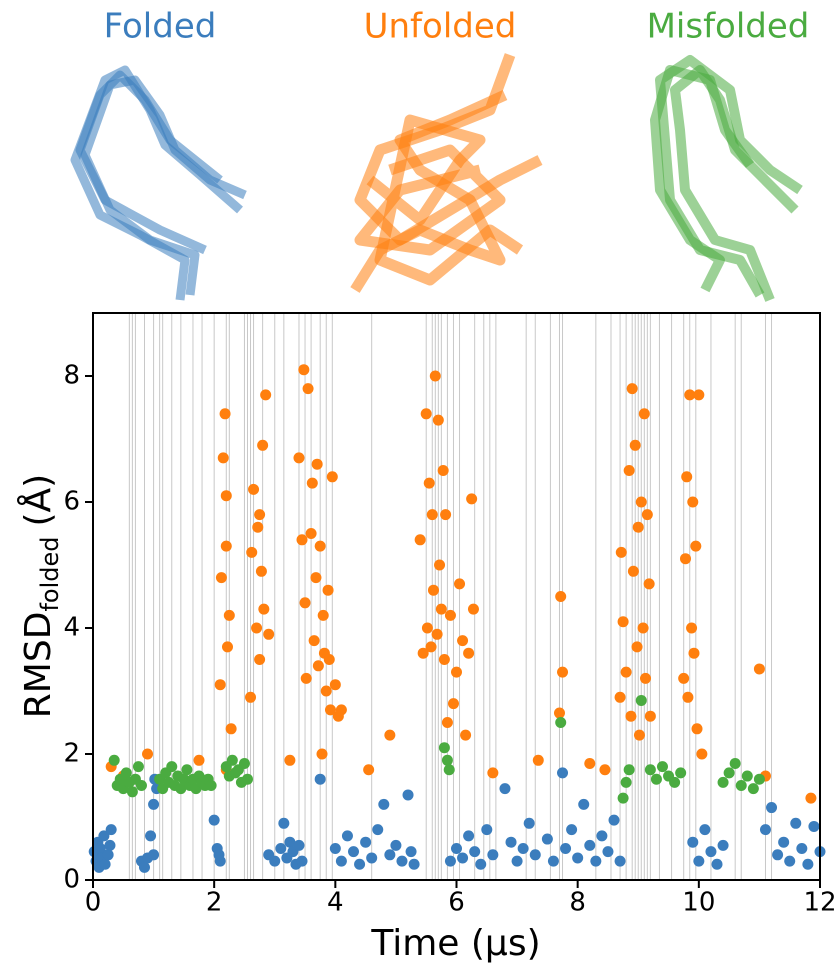 The height and width of the screenshot is (969, 840). Describe the element at coordinates (37, 500) in the screenshot. I see `y-axis-label-unit: (Å)` at that location.